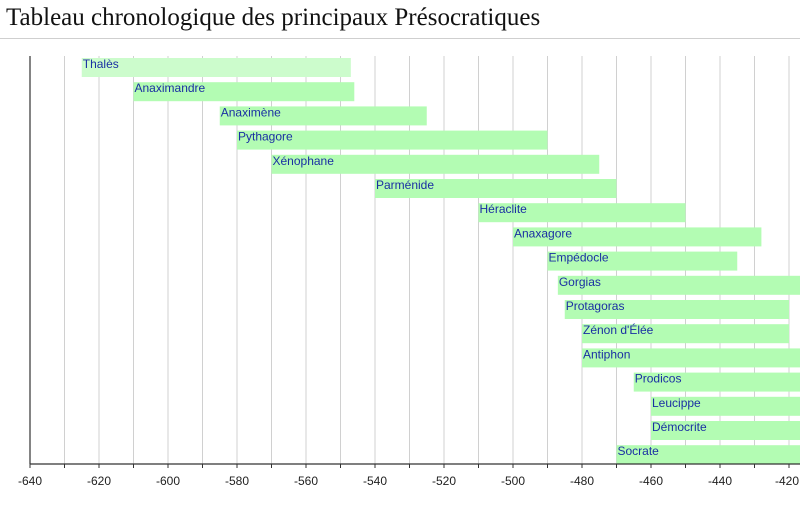  What do you see at coordinates (579, 258) in the screenshot?
I see `bar-label: Empédocle` at bounding box center [579, 258].